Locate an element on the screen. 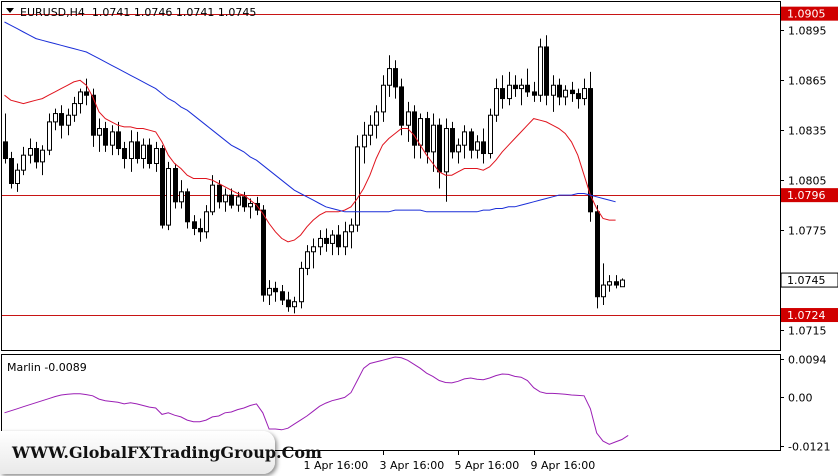 This screenshot has width=838, height=476. dropdown-triangle-icon is located at coordinates (10, 10).